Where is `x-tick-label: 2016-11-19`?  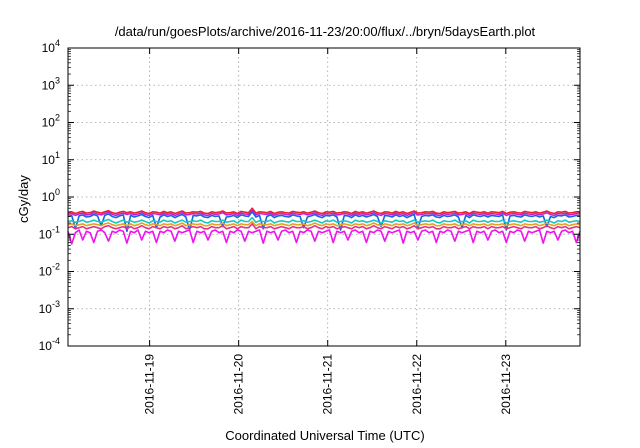
x-tick-label: 2016-11-19 is located at coordinates (150, 384).